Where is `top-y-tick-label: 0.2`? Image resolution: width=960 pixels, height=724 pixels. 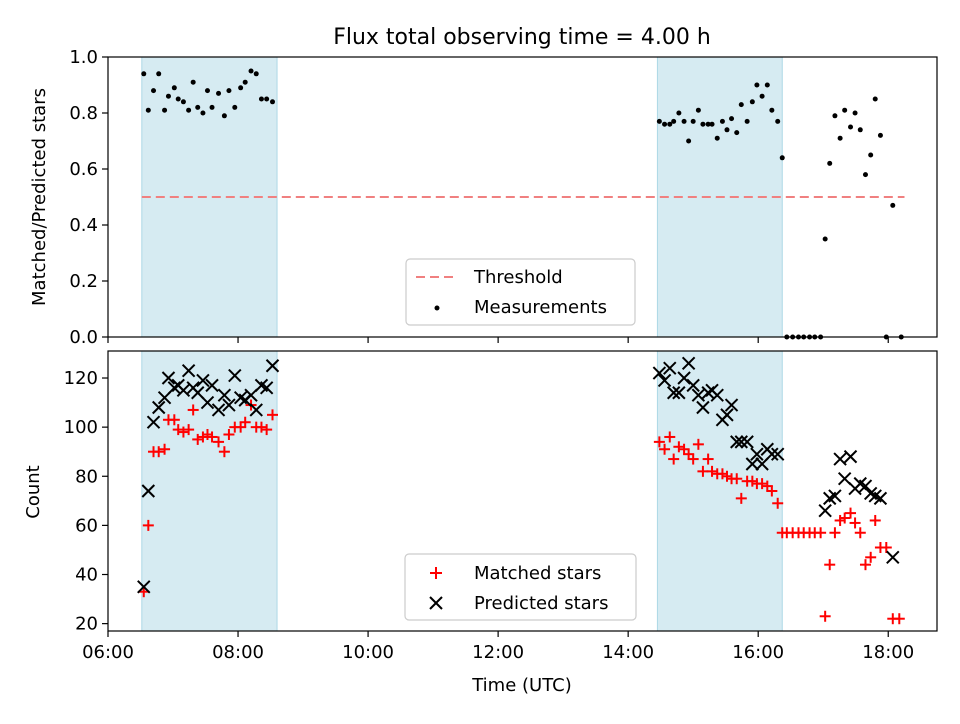
top-y-tick-label: 0.2 is located at coordinates (83, 281).